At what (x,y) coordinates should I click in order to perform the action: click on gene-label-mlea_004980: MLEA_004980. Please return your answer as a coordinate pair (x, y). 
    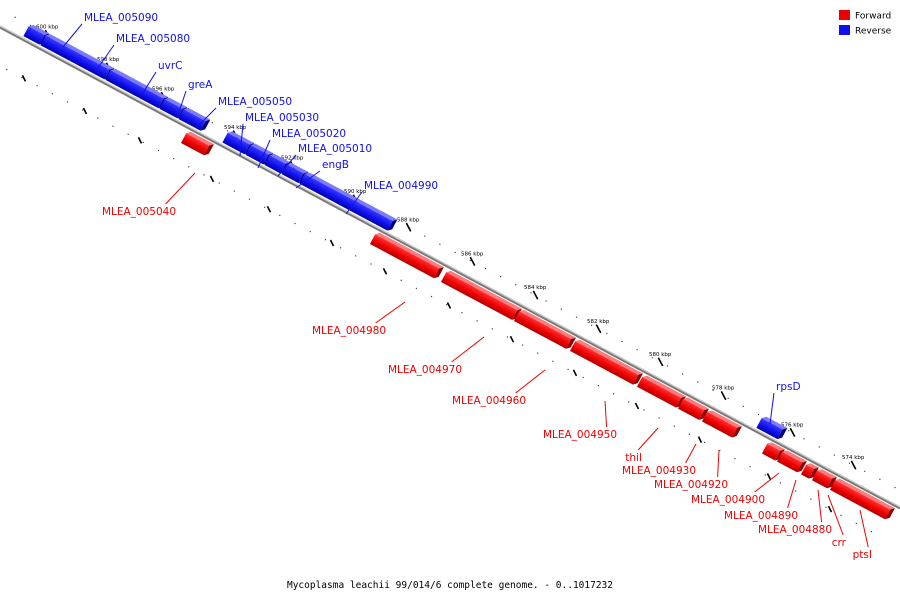
    Looking at the image, I should click on (349, 331).